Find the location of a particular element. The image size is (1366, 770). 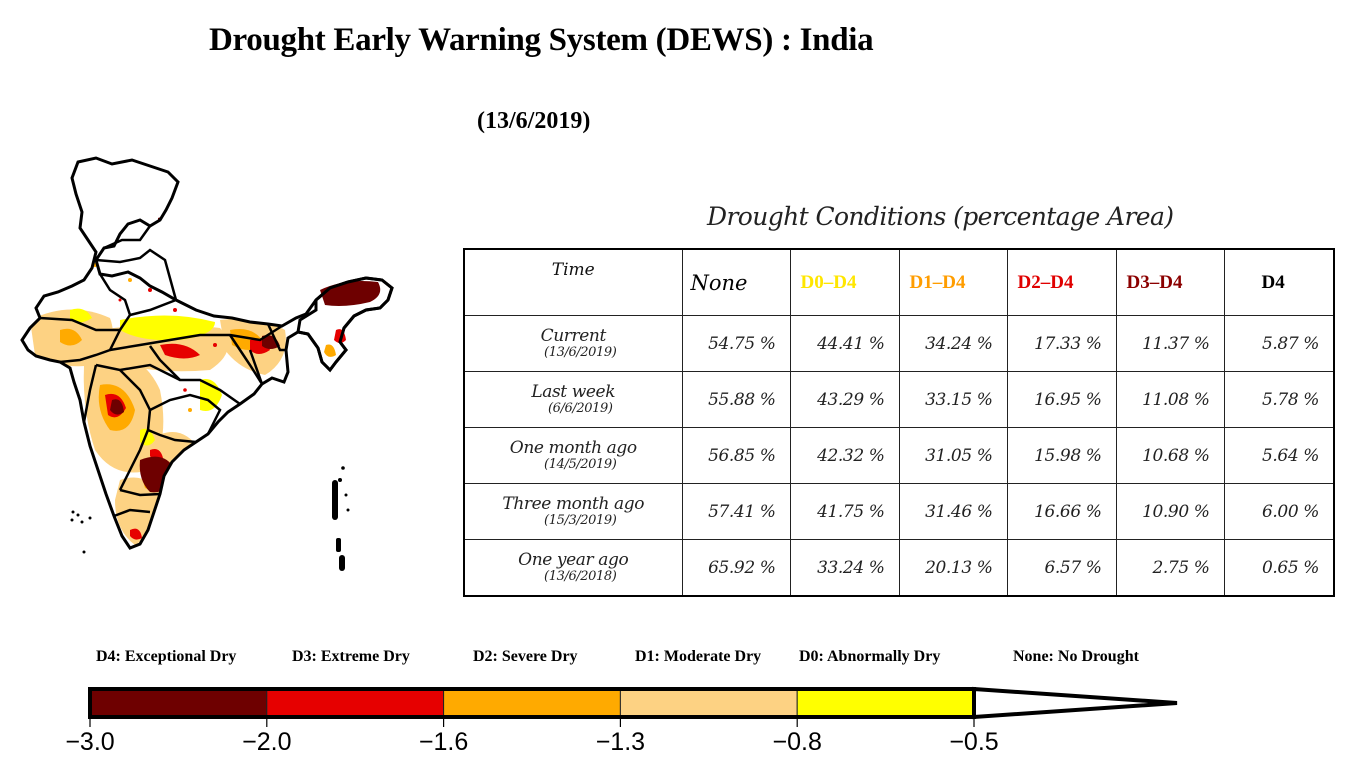

colorbar-segments is located at coordinates (532, 703).